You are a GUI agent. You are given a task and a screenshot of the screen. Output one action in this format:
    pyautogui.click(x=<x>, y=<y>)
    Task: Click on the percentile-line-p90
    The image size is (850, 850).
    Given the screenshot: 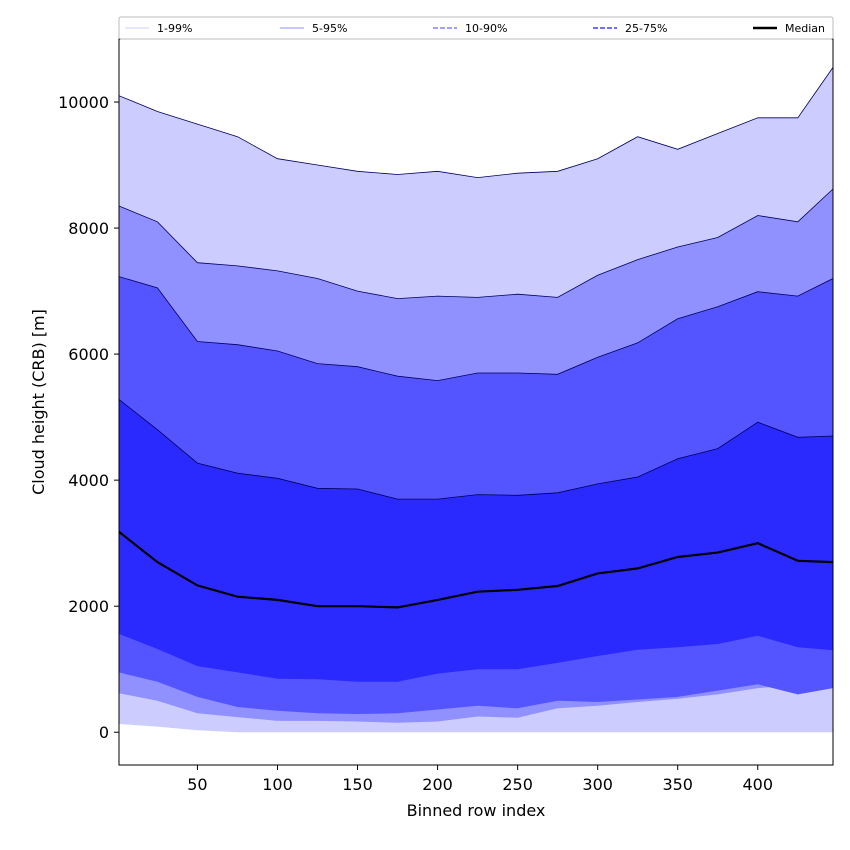 What is the action you would take?
    pyautogui.click(x=476, y=329)
    